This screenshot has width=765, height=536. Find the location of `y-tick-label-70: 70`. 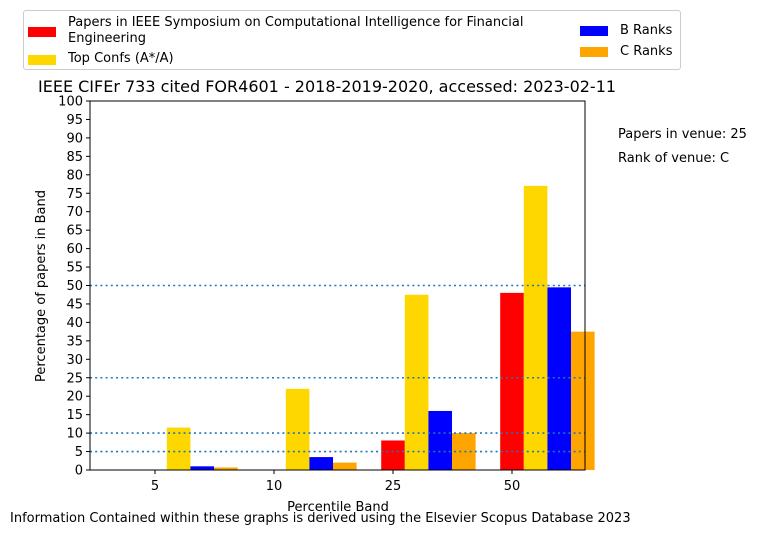

y-tick-label-70: 70 is located at coordinates (74, 212).